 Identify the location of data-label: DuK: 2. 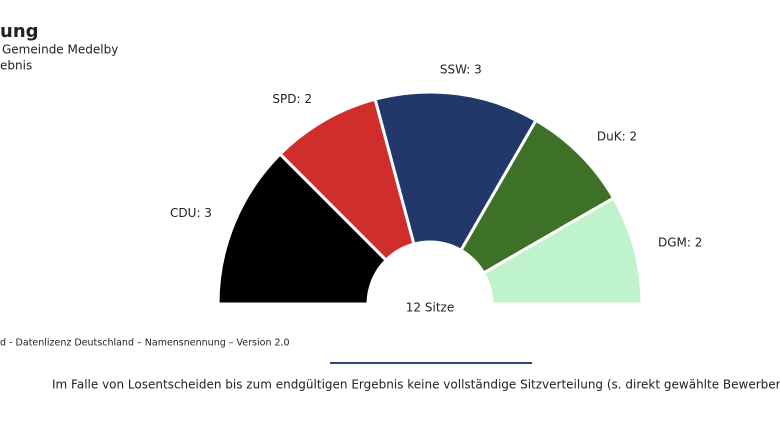
(617, 137).